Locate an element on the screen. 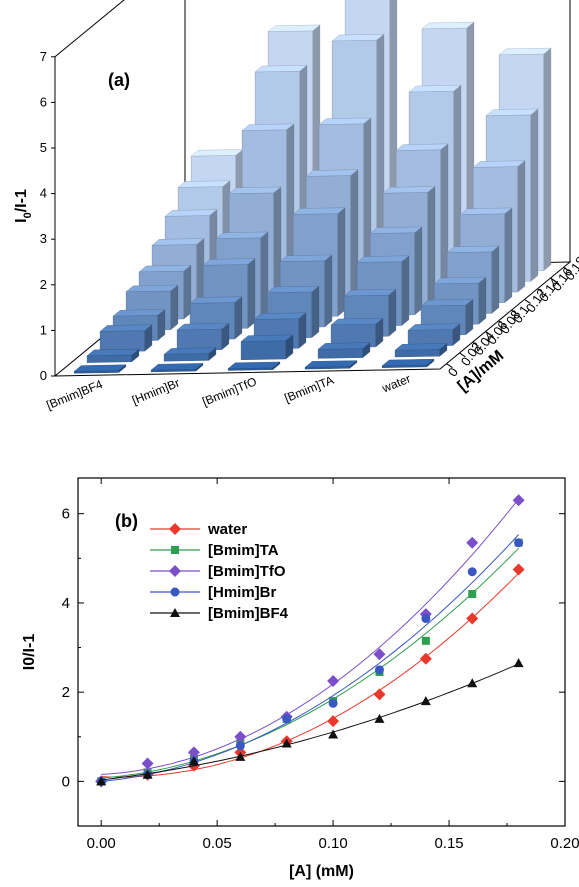 The image size is (579, 887). series is located at coordinates (310, 722).